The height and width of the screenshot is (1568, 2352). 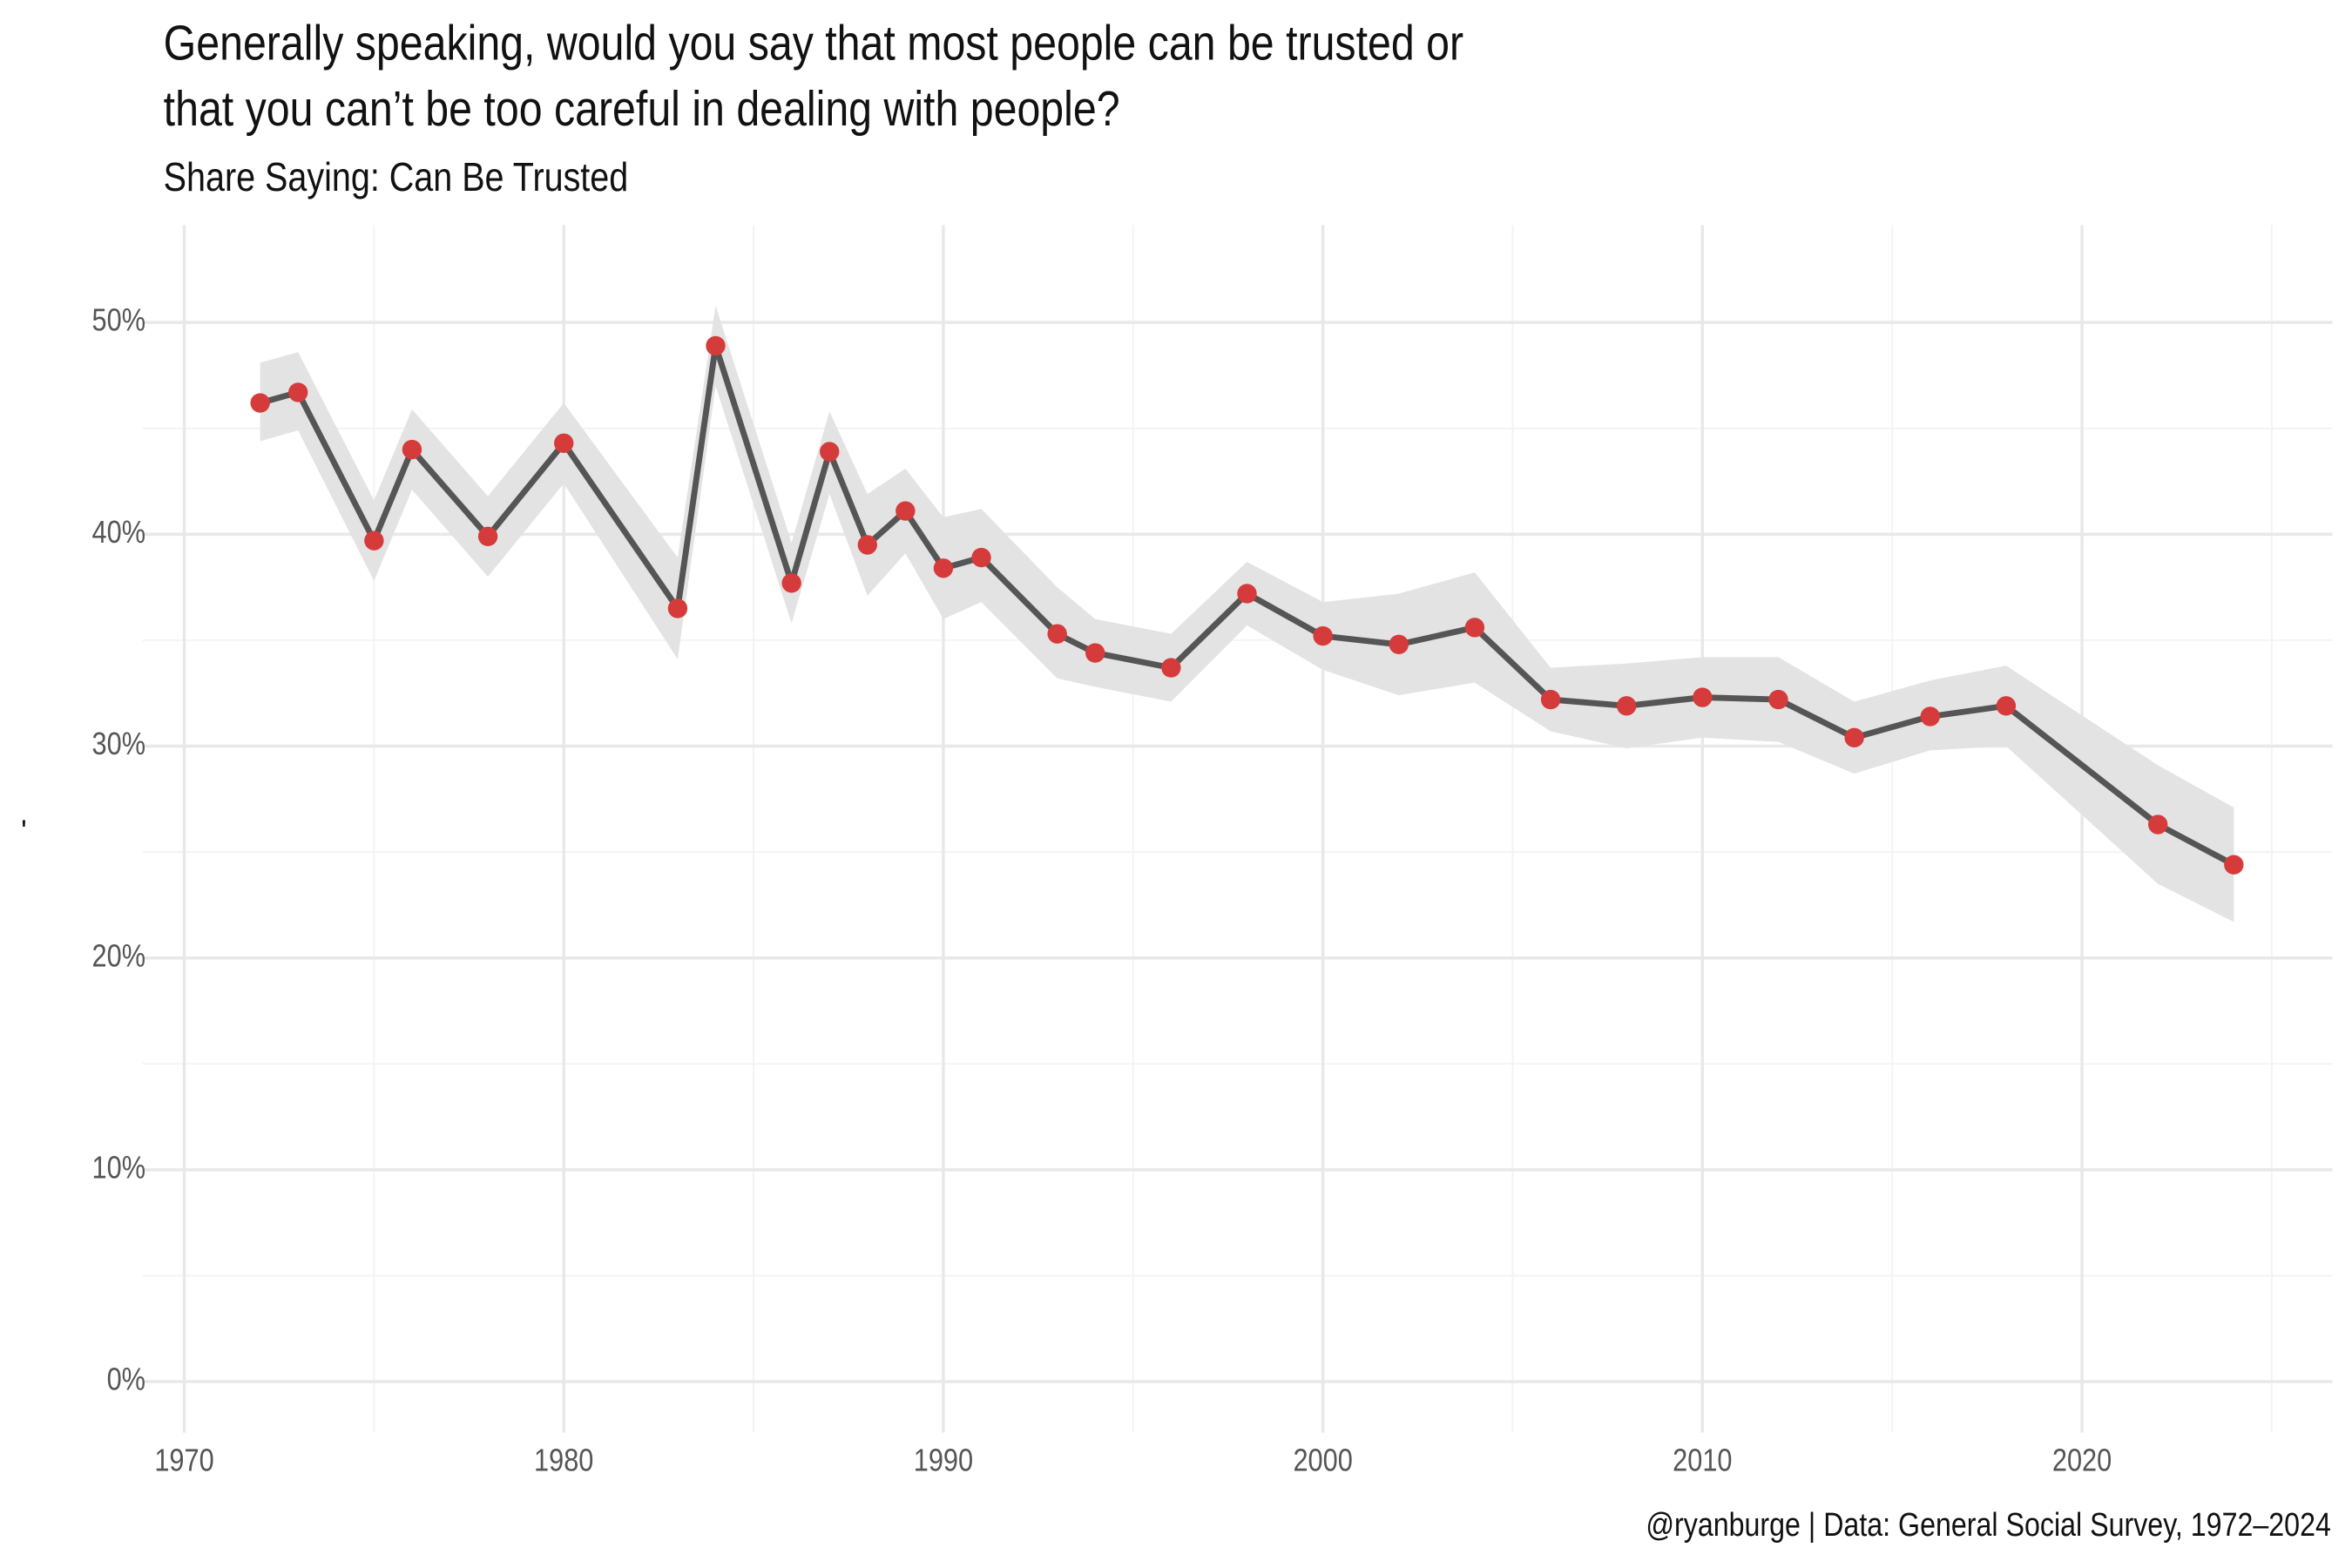 What do you see at coordinates (24, 831) in the screenshot?
I see `y-axis-label: '` at bounding box center [24, 831].